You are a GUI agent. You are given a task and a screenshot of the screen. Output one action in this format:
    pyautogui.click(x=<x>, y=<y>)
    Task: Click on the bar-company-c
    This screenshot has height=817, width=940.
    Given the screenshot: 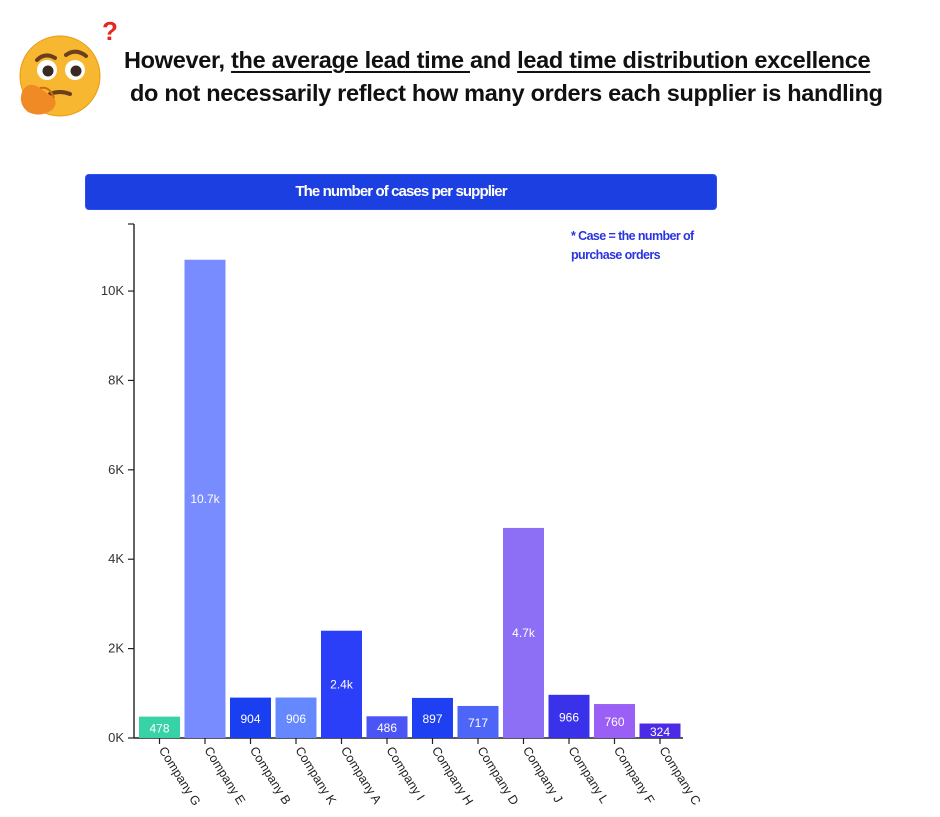 What is the action you would take?
    pyautogui.click(x=660, y=730)
    